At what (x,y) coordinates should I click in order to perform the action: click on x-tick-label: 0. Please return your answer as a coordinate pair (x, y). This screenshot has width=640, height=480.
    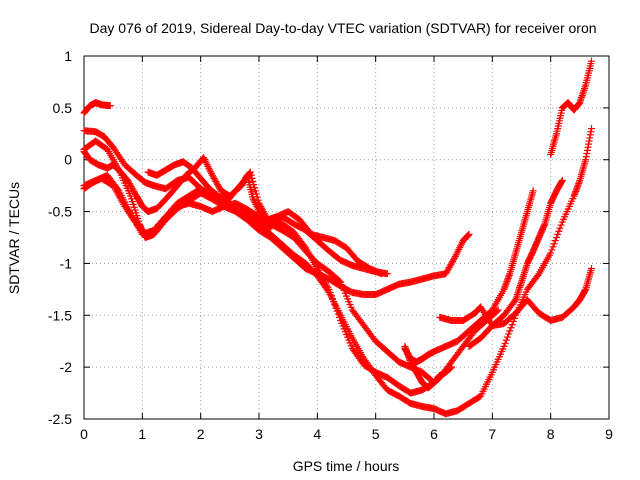
    Looking at the image, I should click on (84, 434).